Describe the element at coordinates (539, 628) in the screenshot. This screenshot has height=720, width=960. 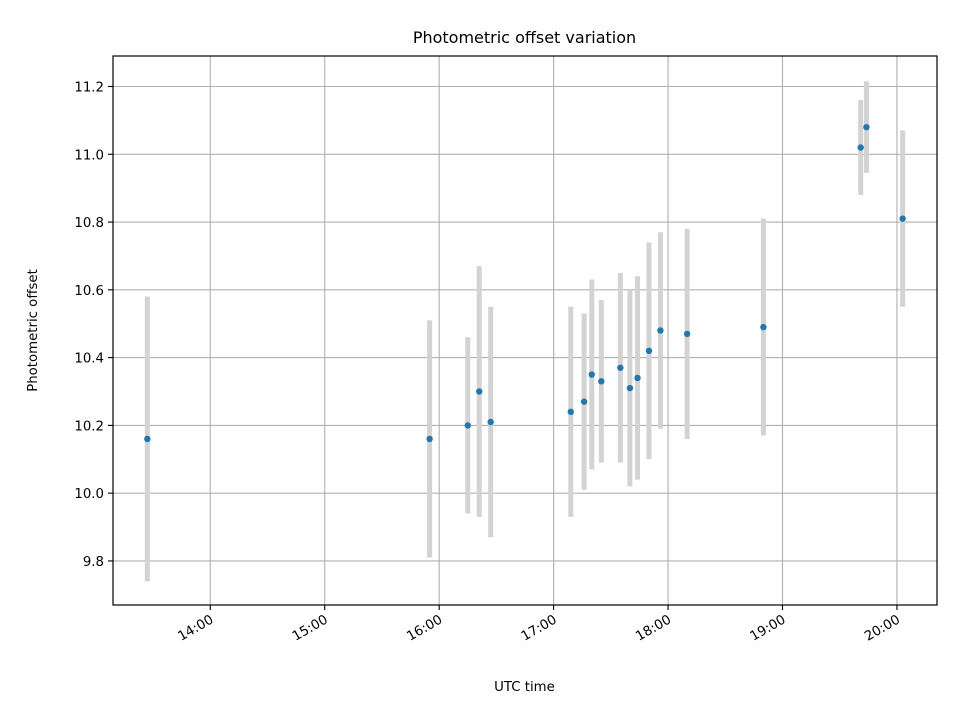
I see `x-tick-label: 17:00` at that location.